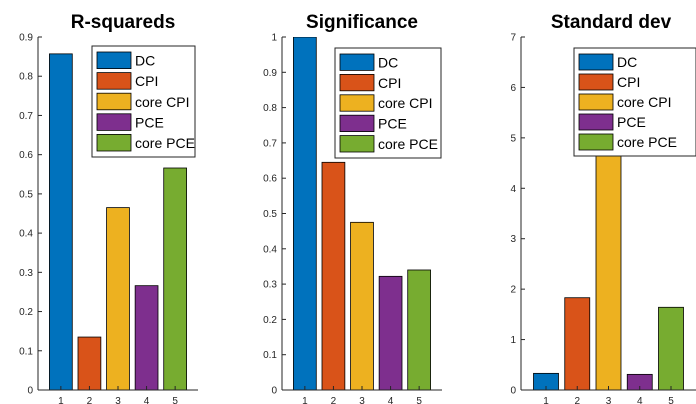 Image resolution: width=696 pixels, height=404 pixels. Describe the element at coordinates (513, 88) in the screenshot. I see `y-tick-label: 6` at that location.